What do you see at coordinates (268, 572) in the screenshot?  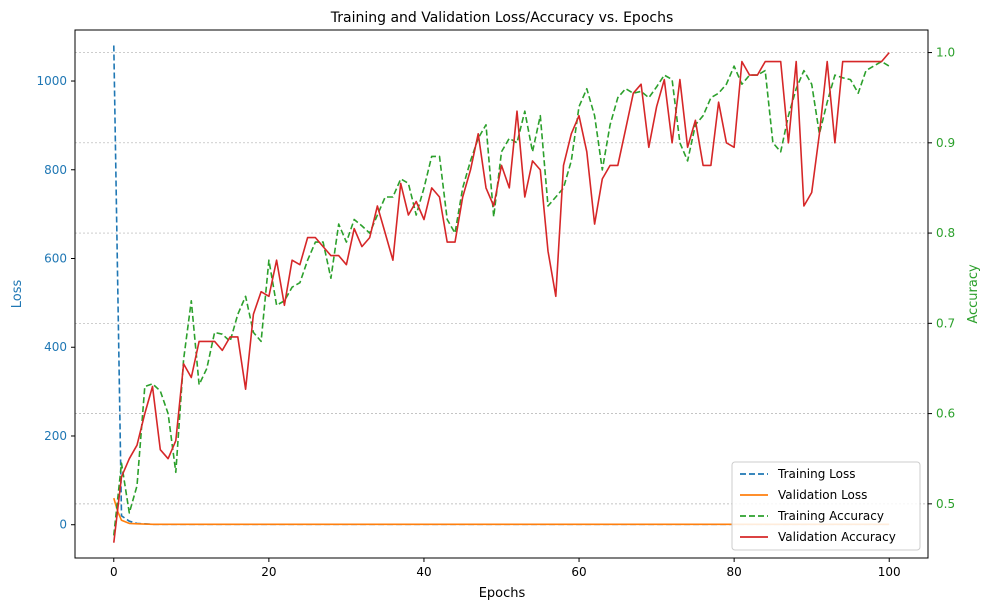 I see `x-tick-label: 20` at bounding box center [268, 572].